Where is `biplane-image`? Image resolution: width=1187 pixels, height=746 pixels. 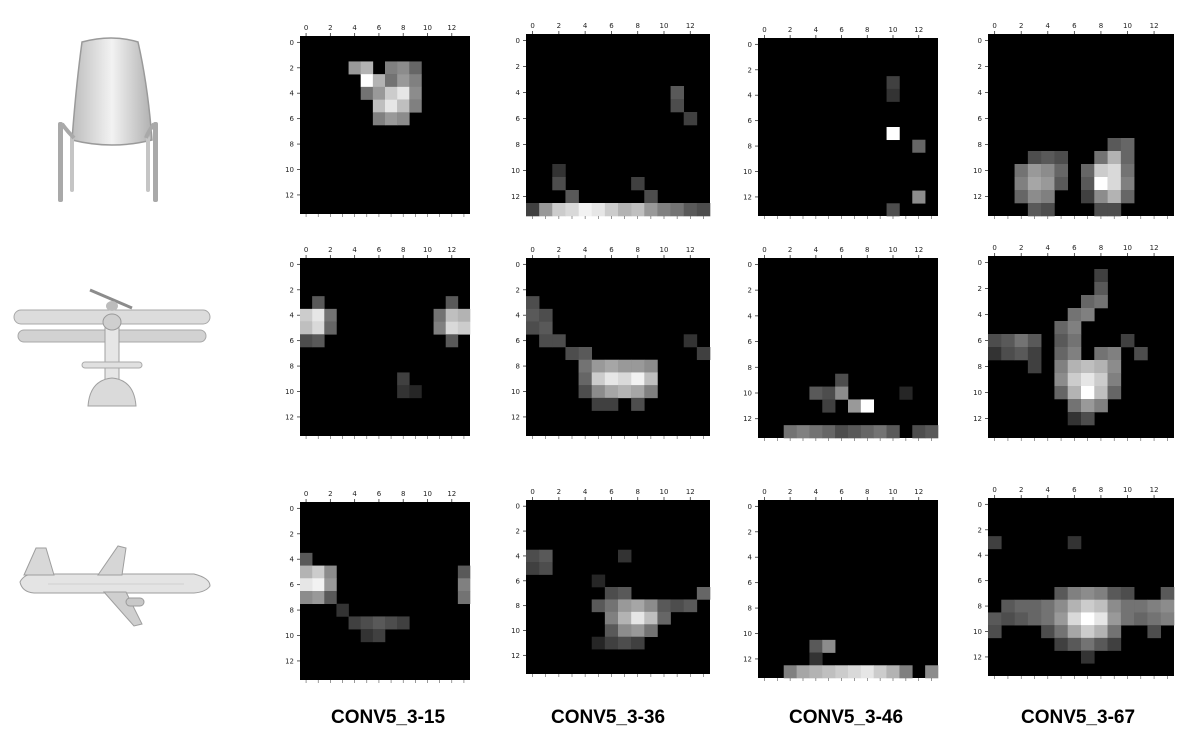 biplane-image is located at coordinates (112, 347).